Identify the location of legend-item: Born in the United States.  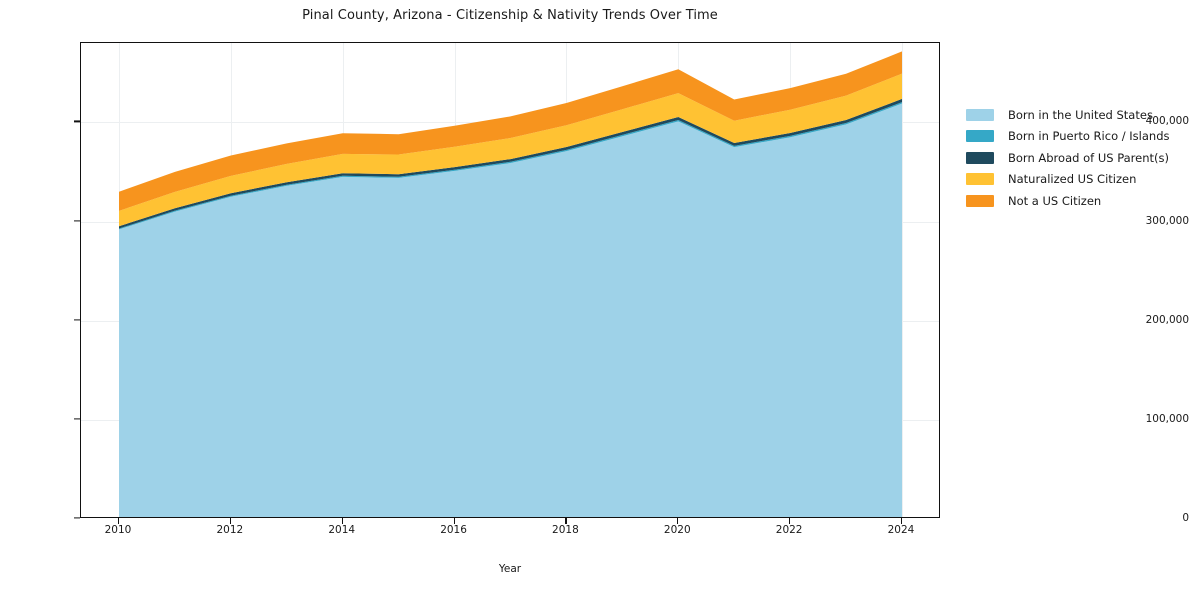
(1073, 115).